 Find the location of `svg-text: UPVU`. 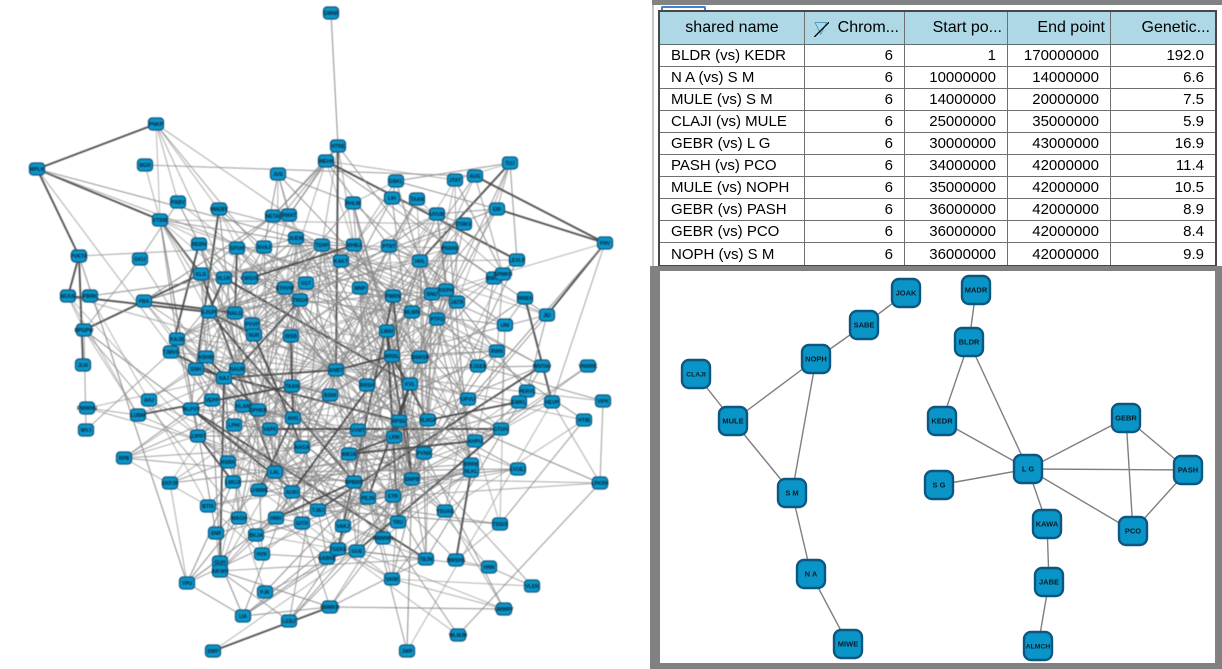

svg-text: UPVU is located at coordinates (468, 400).